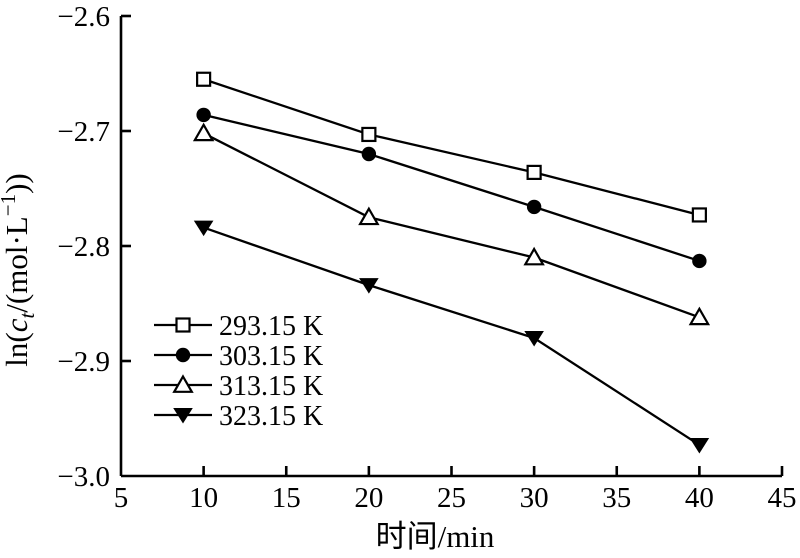 This screenshot has height=558, width=800. Describe the element at coordinates (435, 536) in the screenshot. I see `x-axis-title: 时间/min` at that location.